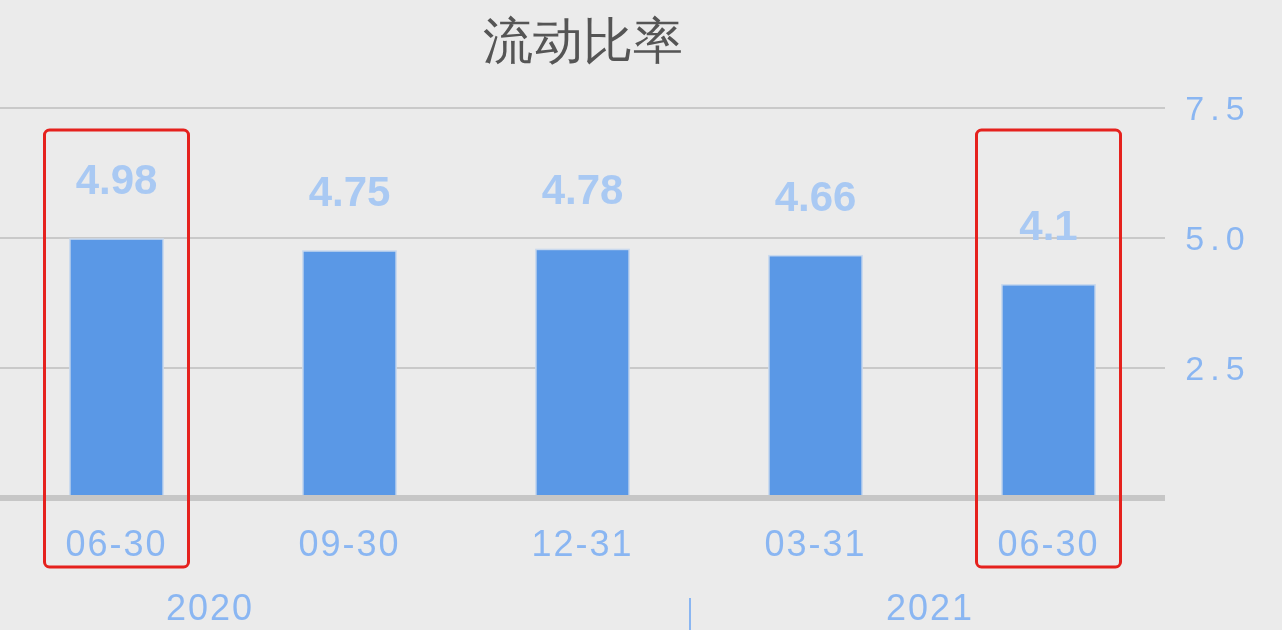 Image resolution: width=1282 pixels, height=630 pixels. What do you see at coordinates (1218, 368) in the screenshot?
I see `y-tick-label: 2.5` at bounding box center [1218, 368].